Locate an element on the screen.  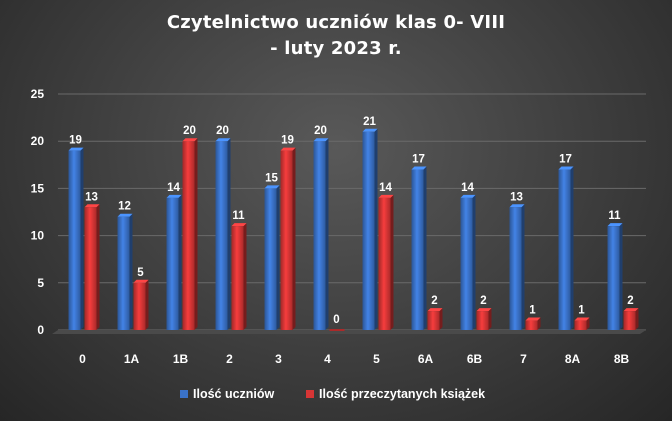
x-tick-label: 2 is located at coordinates (229, 359).